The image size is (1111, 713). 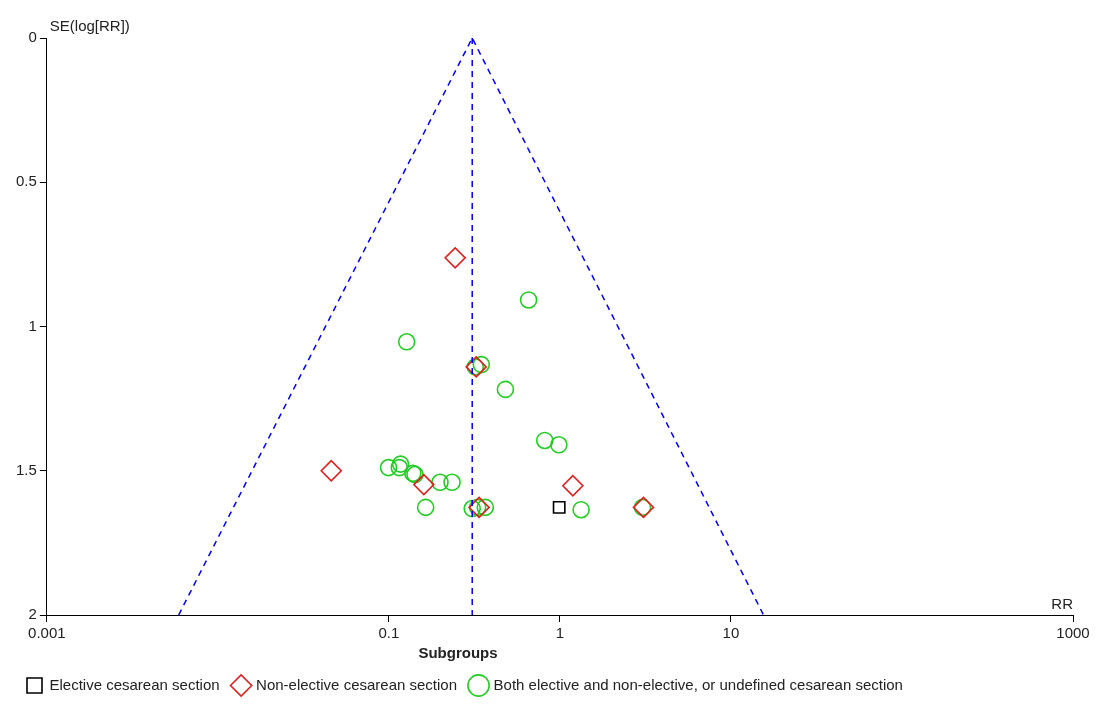 I want to click on legend-title: Subgroups, so click(x=458, y=652).